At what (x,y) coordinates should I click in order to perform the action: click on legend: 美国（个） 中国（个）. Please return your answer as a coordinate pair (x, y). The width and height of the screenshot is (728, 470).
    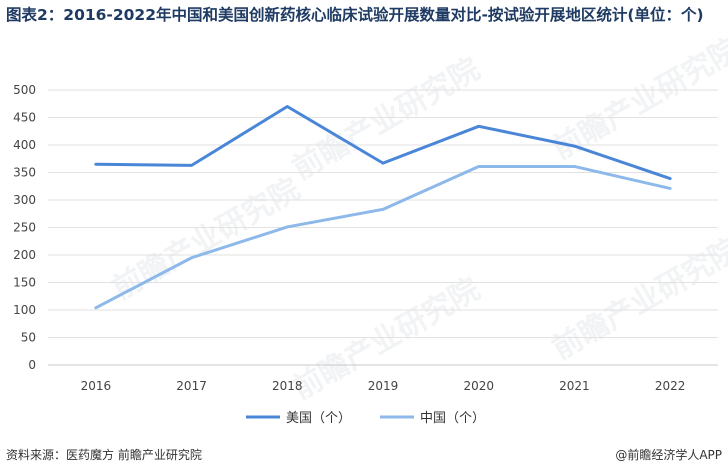
    Looking at the image, I should click on (365, 418).